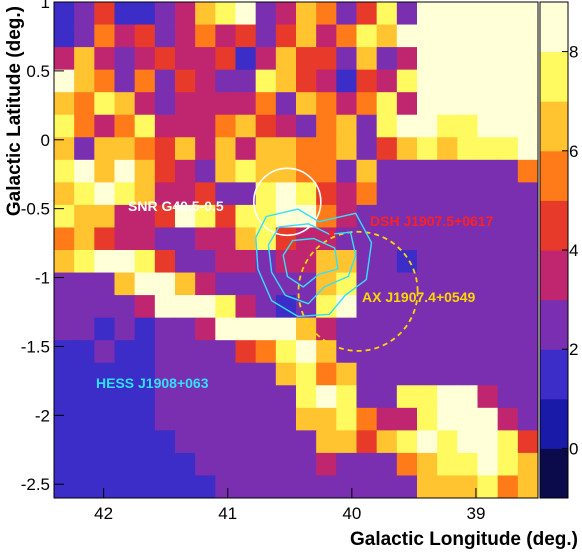  I want to click on colorbar-segment, so click(554, 374).